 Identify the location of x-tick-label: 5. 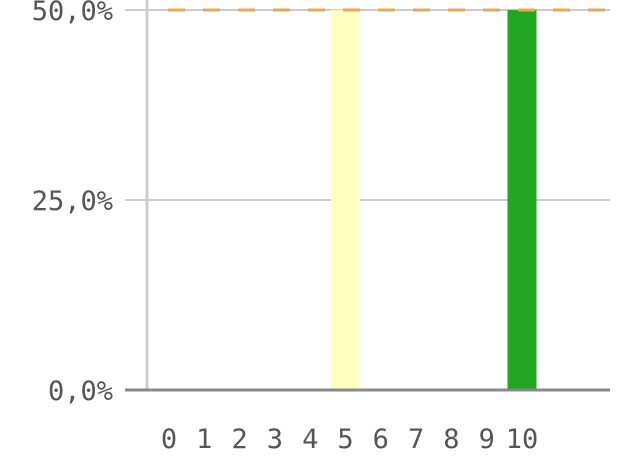
(345, 439).